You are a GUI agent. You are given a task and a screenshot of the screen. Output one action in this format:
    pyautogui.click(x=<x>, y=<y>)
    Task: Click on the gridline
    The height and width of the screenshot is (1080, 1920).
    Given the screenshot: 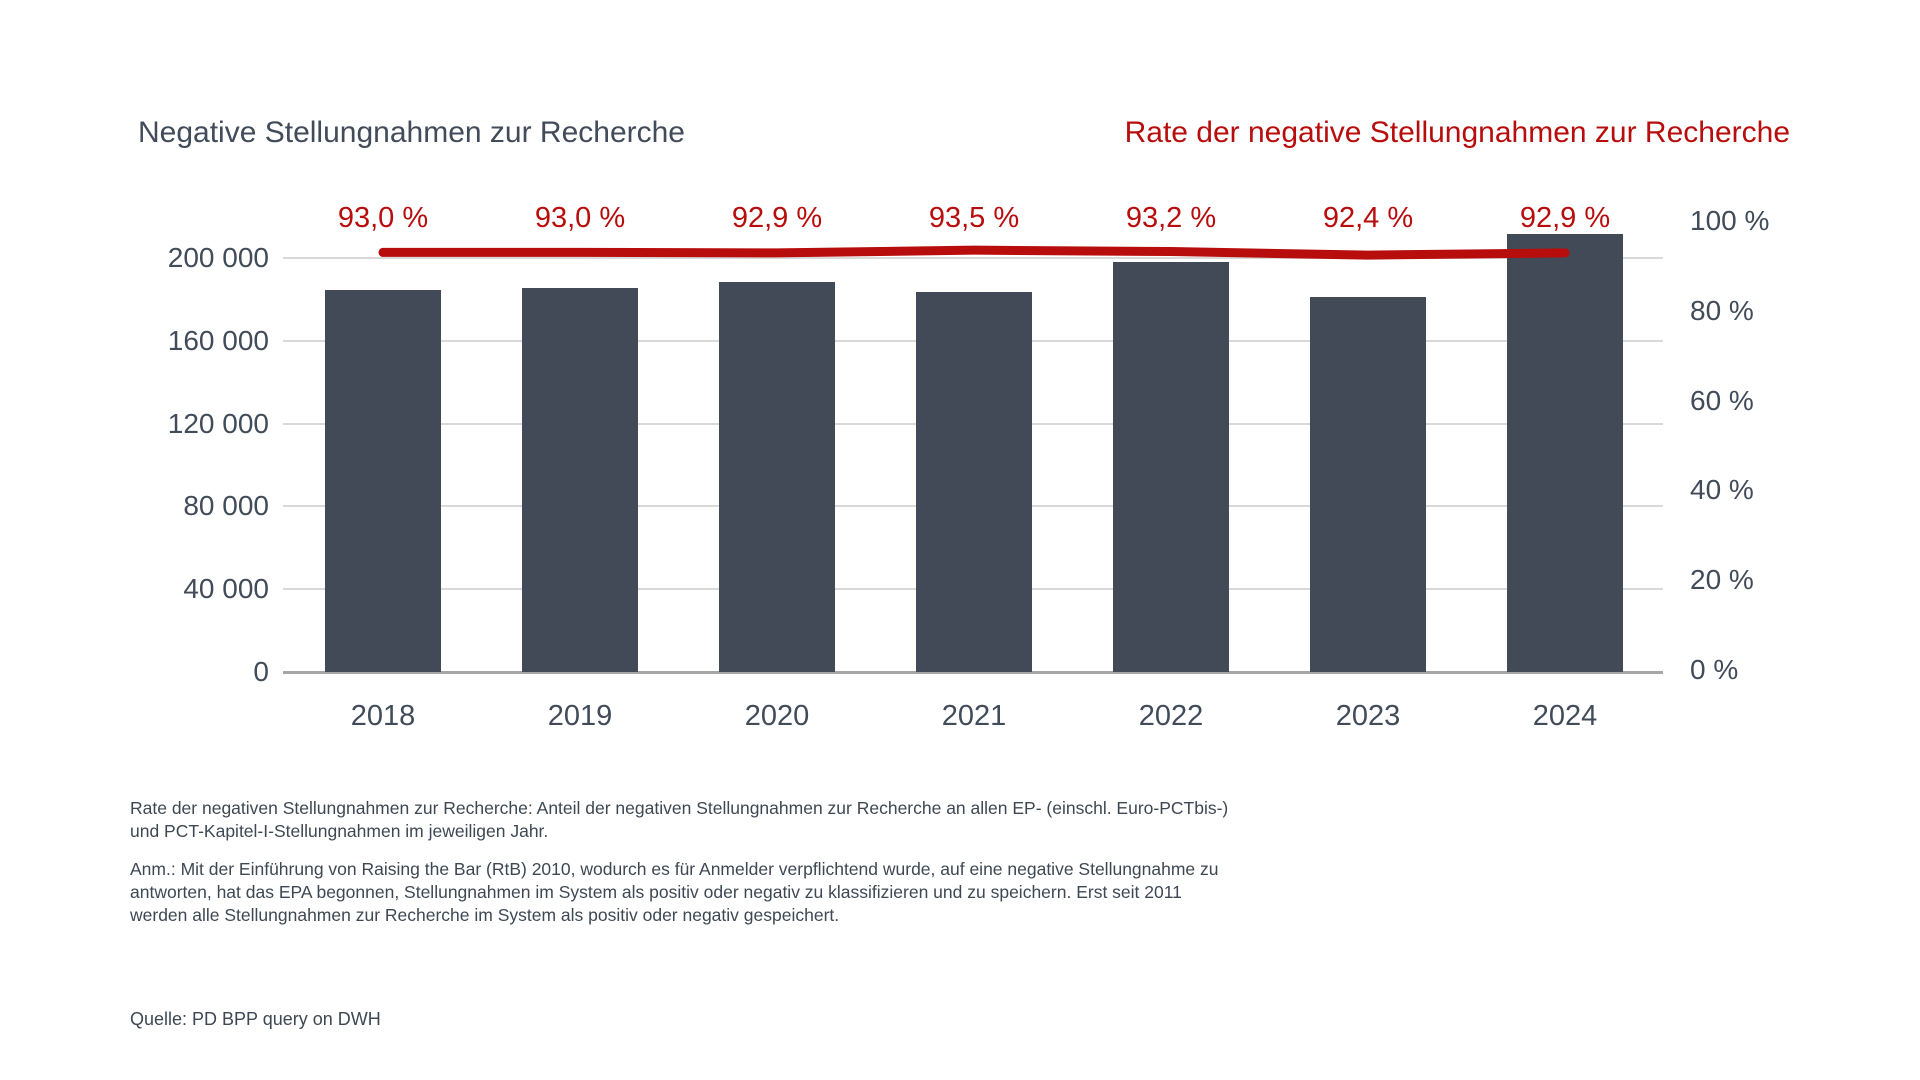 What is the action you would take?
    pyautogui.click(x=973, y=258)
    